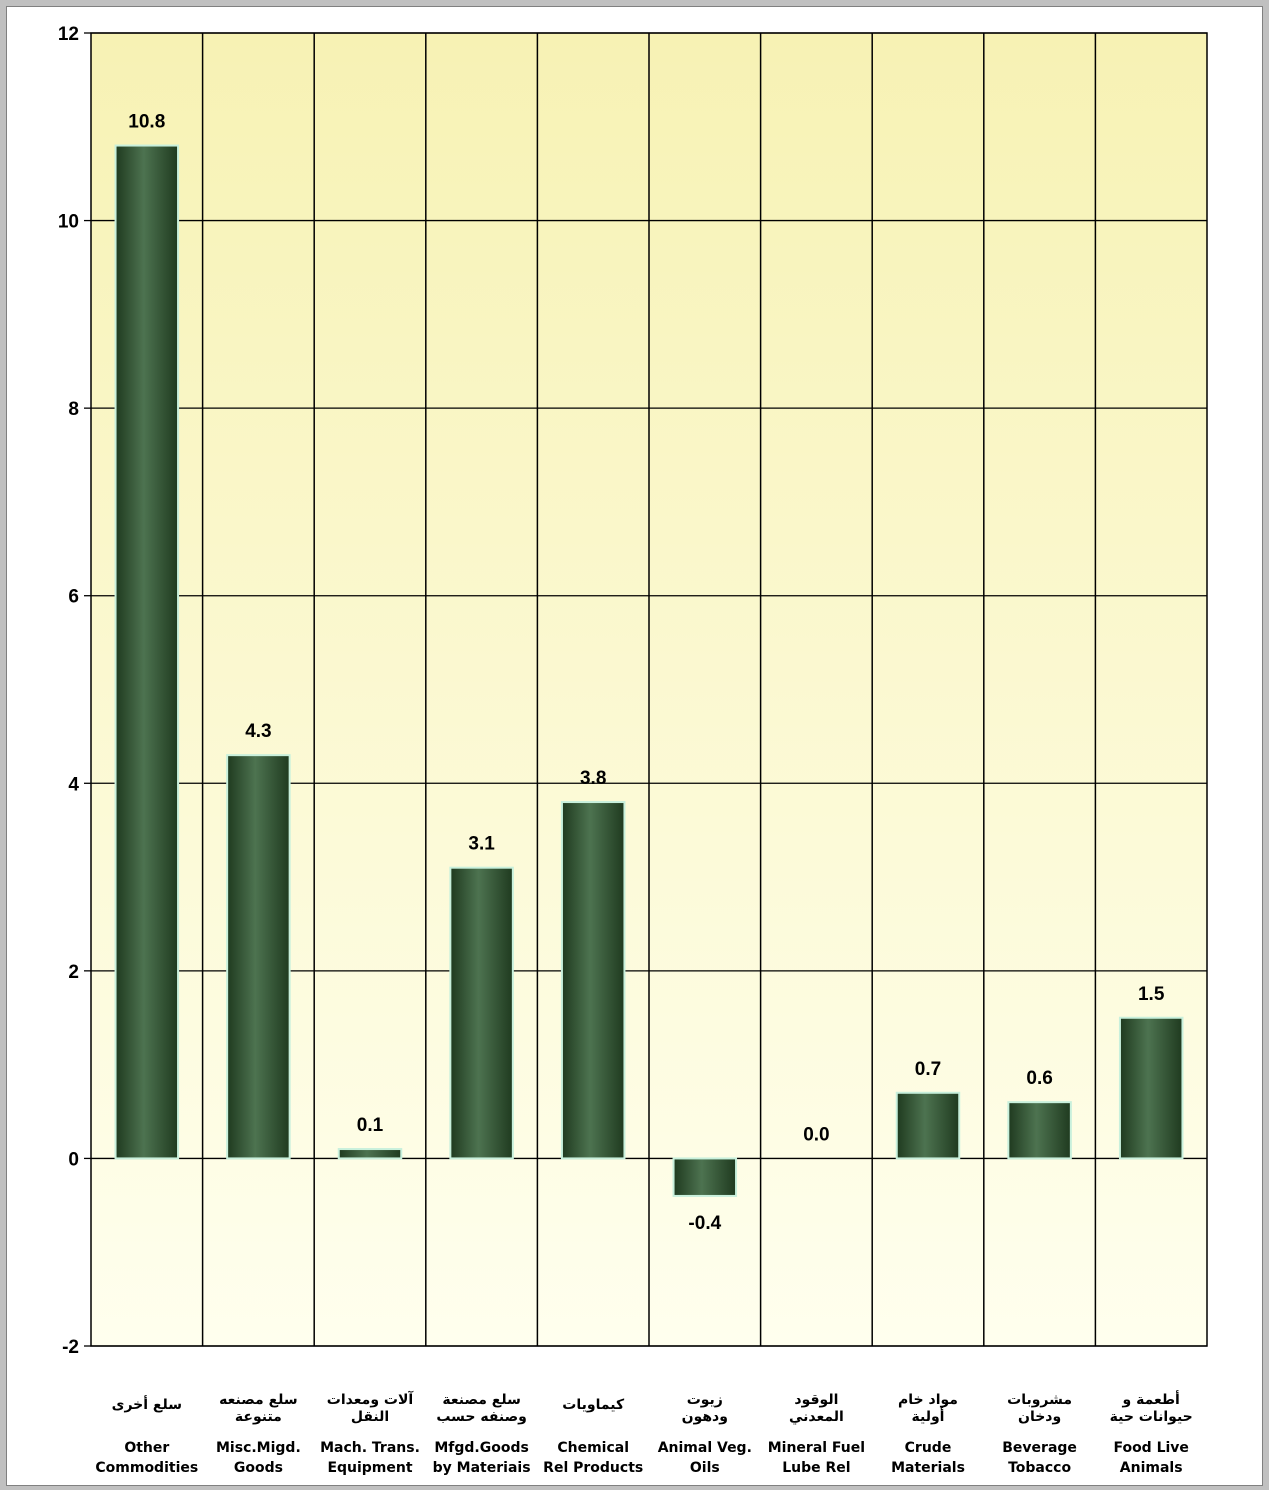  Describe the element at coordinates (68, 34) in the screenshot. I see `y-tick-label: 12` at that location.